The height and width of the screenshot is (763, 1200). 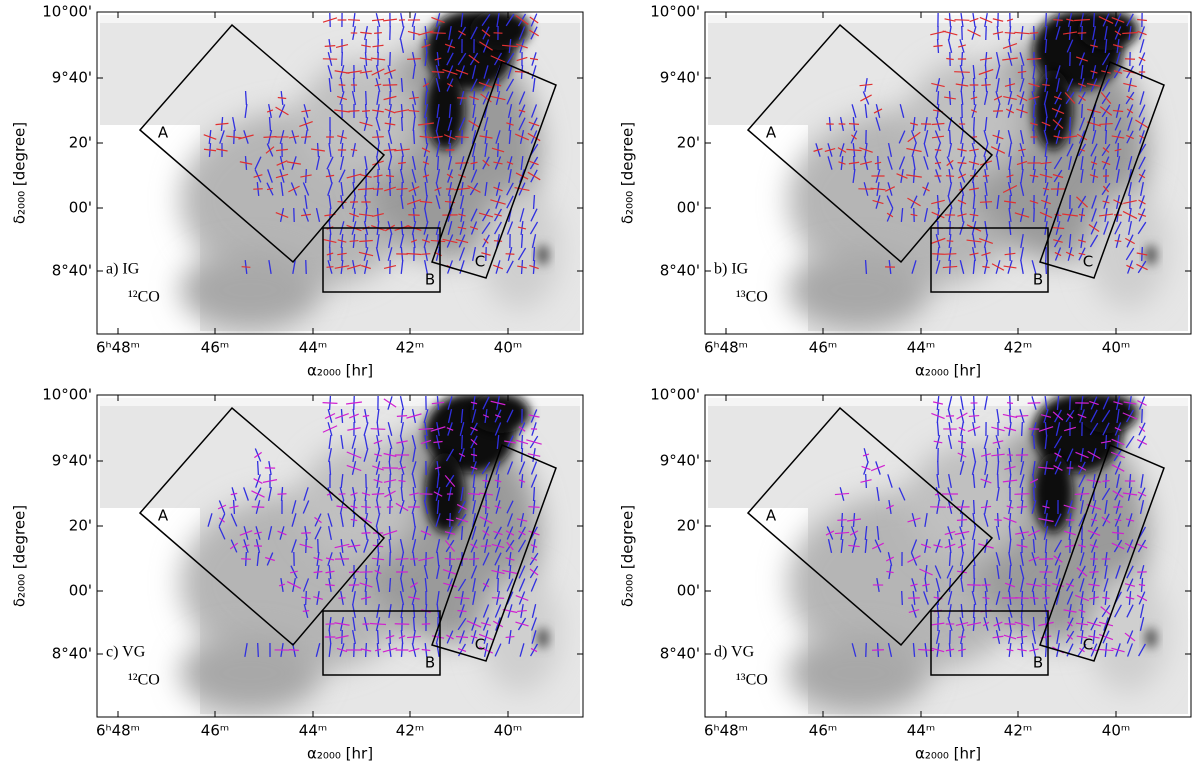 What do you see at coordinates (1018, 348) in the screenshot?
I see `x-tick-label: 42ᵐ` at bounding box center [1018, 348].